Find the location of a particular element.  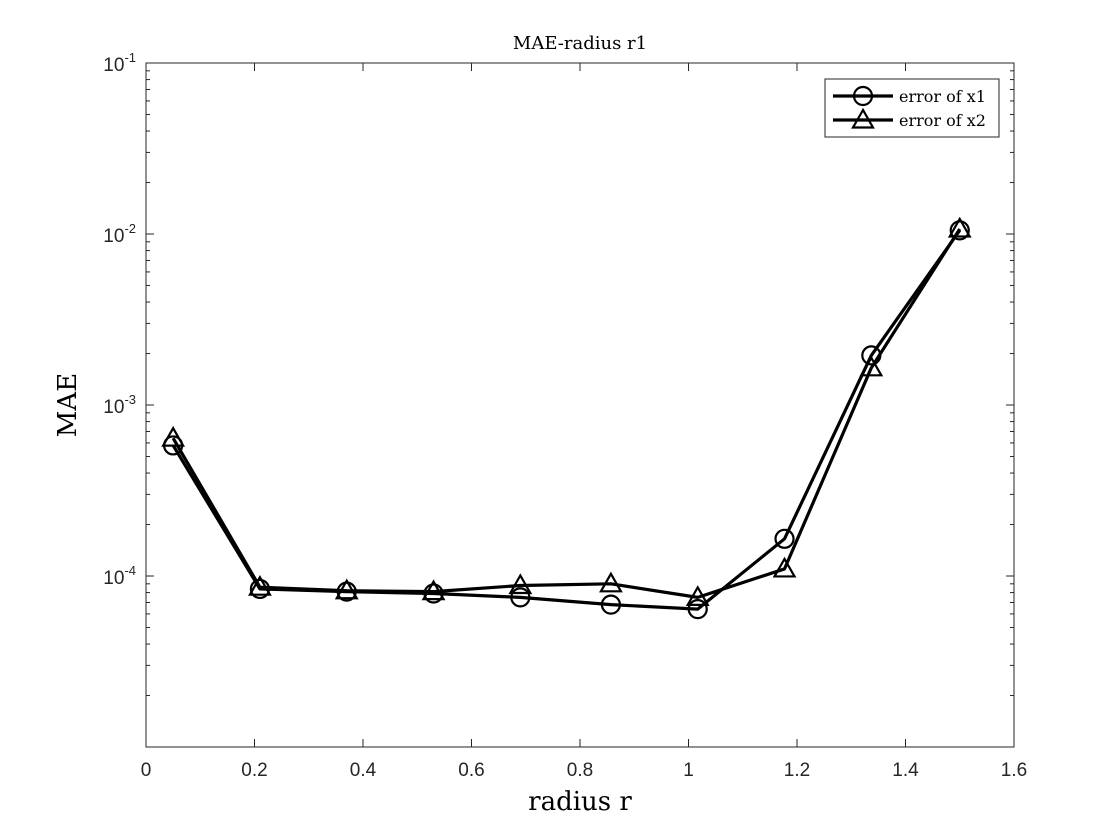

y-axis-label: MAE is located at coordinates (68, 405).